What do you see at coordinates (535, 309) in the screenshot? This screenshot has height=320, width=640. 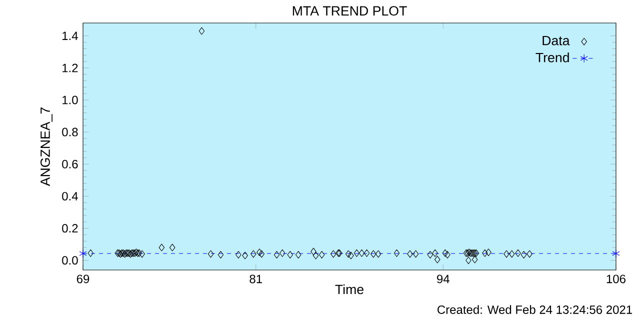 I see `text: Created: Wed Feb 24 13:24:56 2021` at bounding box center [535, 309].